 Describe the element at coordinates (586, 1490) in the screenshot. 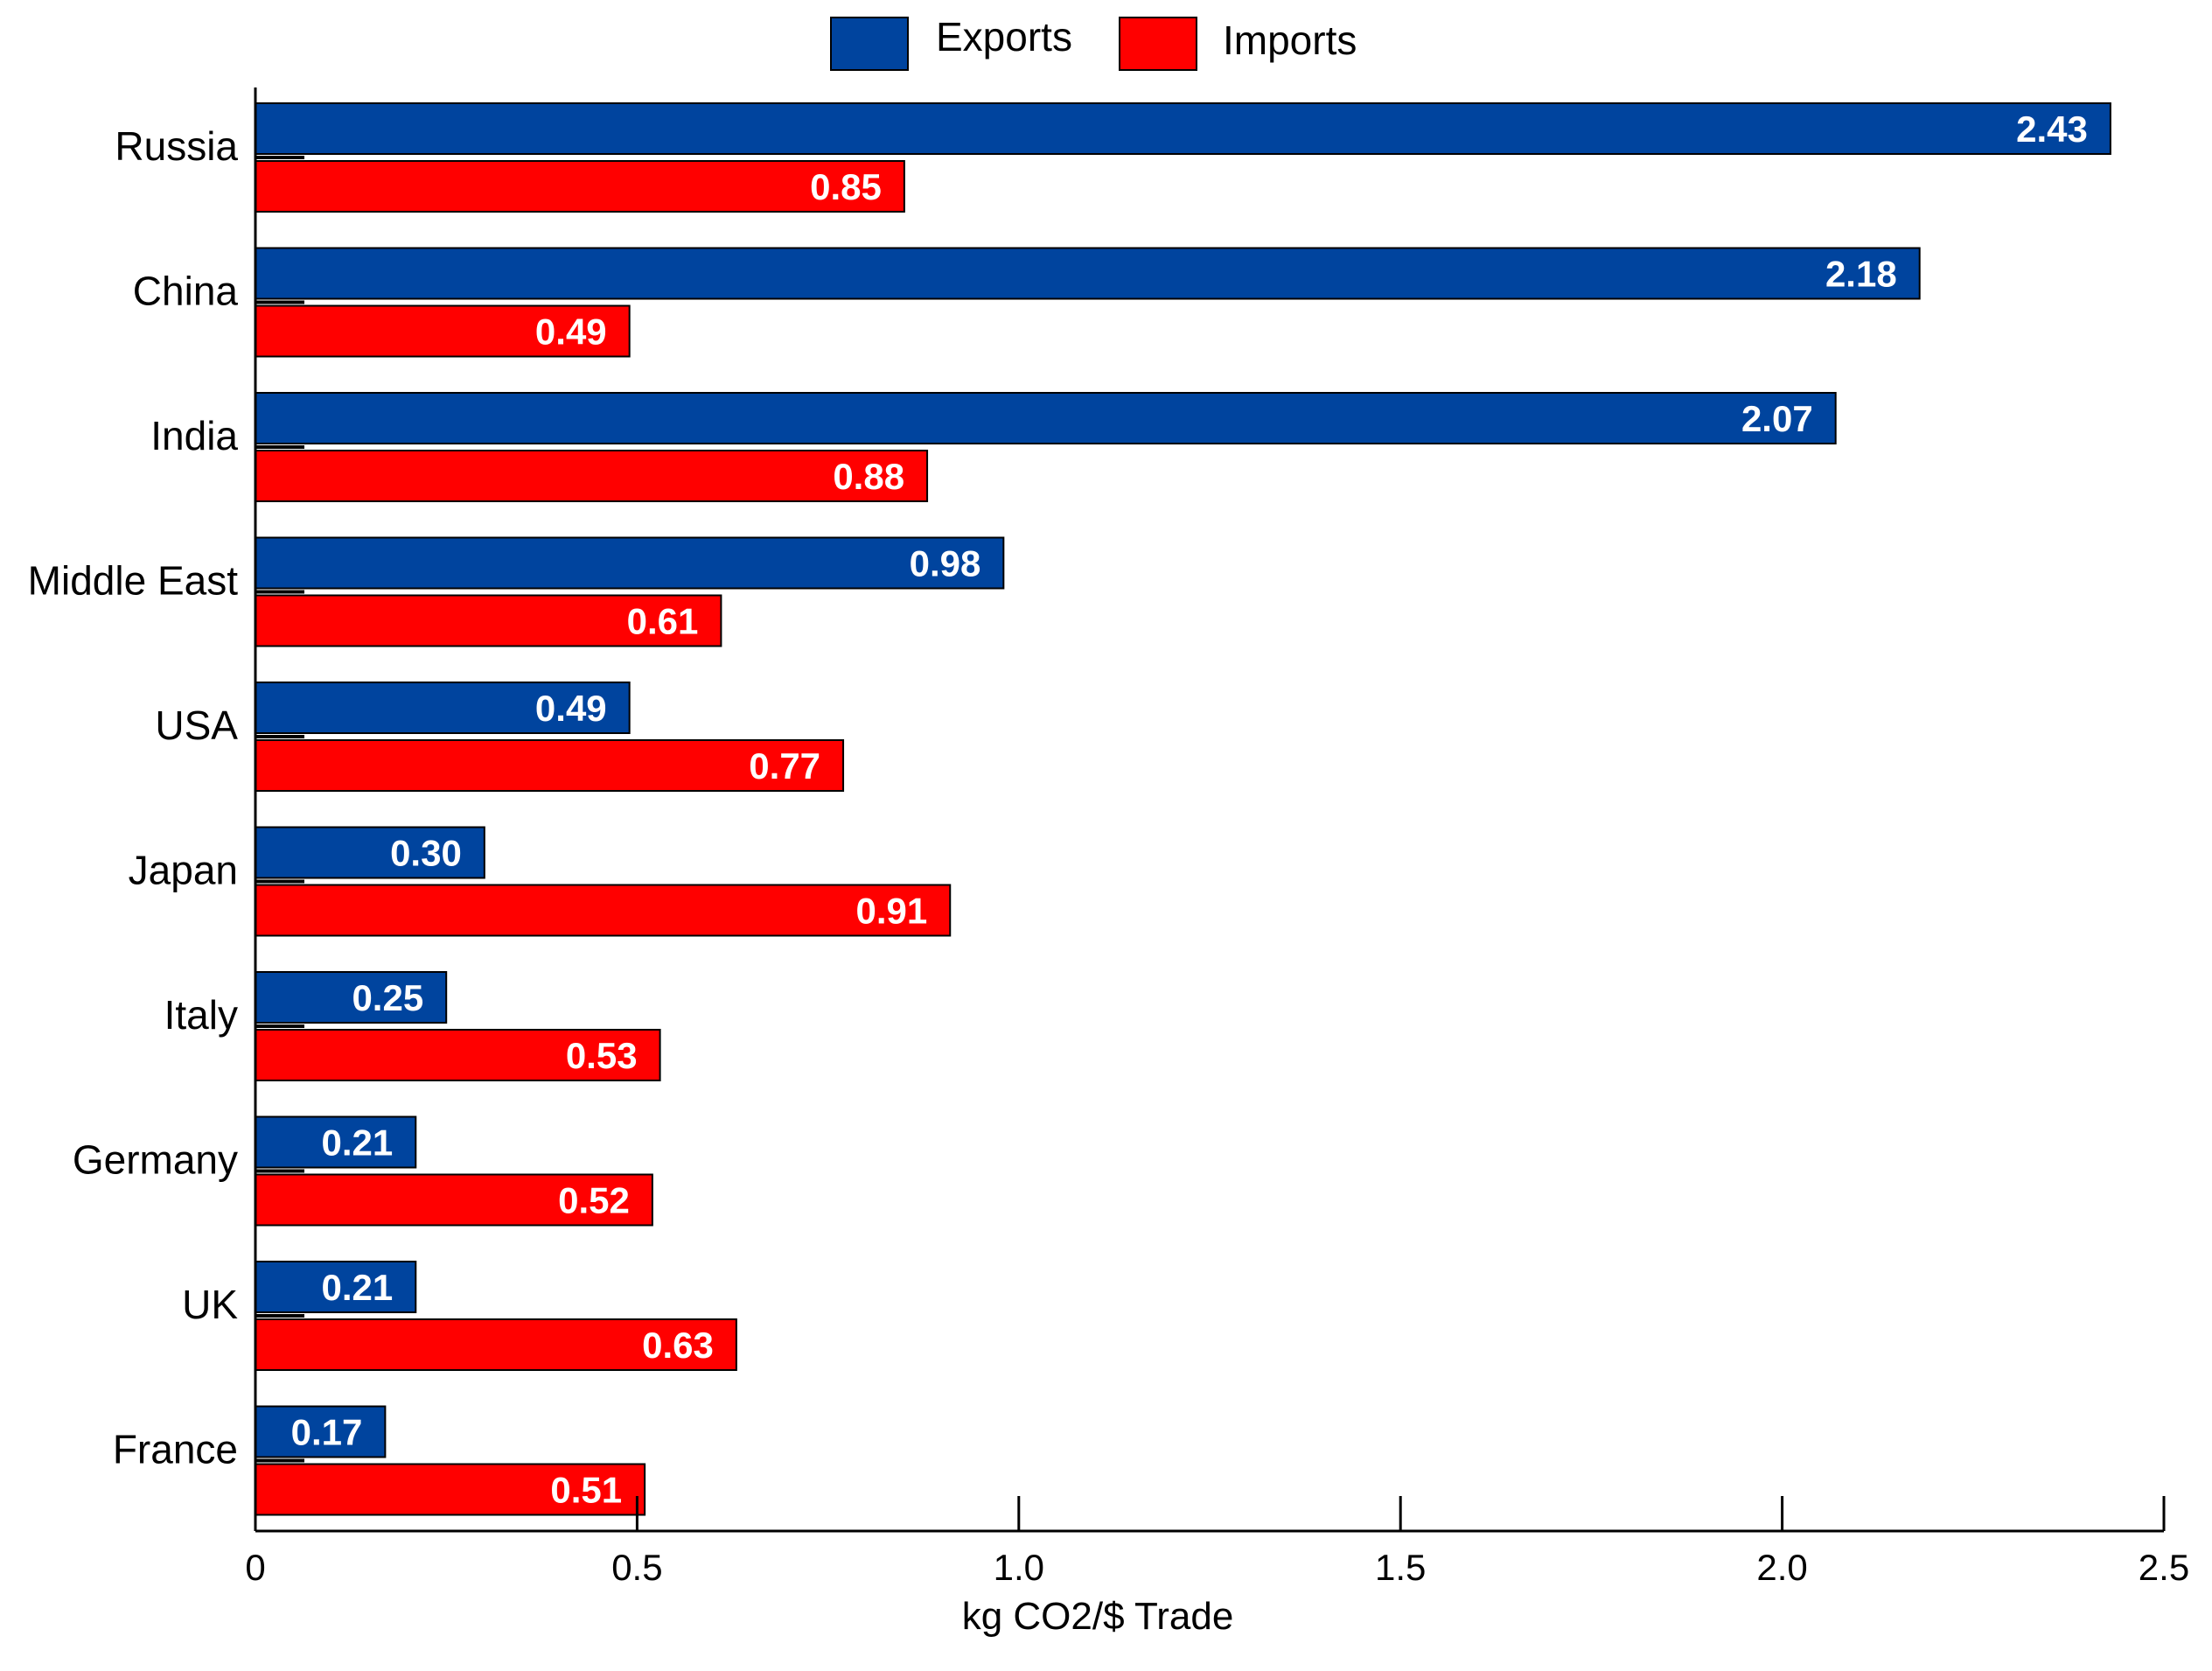

I see `value-label-imports-france: 0.51` at that location.